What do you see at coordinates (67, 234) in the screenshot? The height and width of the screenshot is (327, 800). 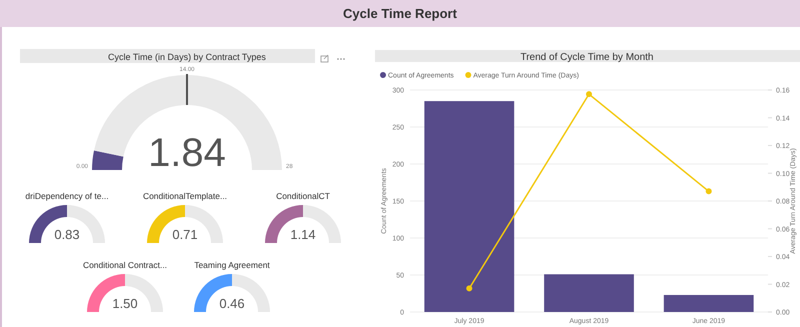 I see `text: 0.83` at bounding box center [67, 234].